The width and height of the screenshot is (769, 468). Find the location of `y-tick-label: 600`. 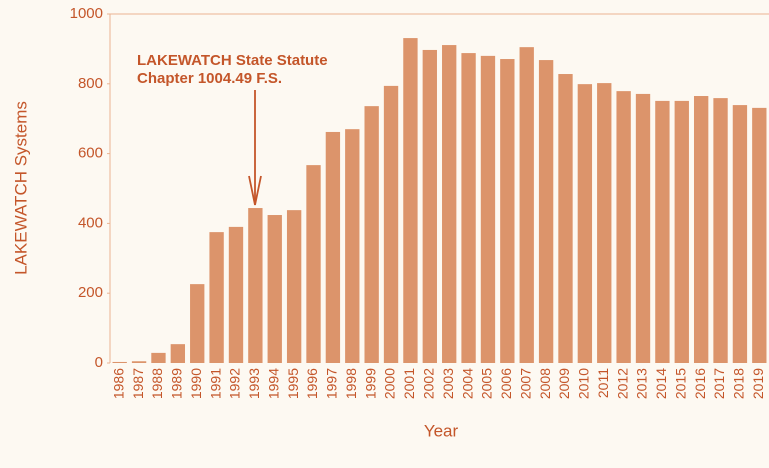

y-tick-label: 600 is located at coordinates (90, 153).